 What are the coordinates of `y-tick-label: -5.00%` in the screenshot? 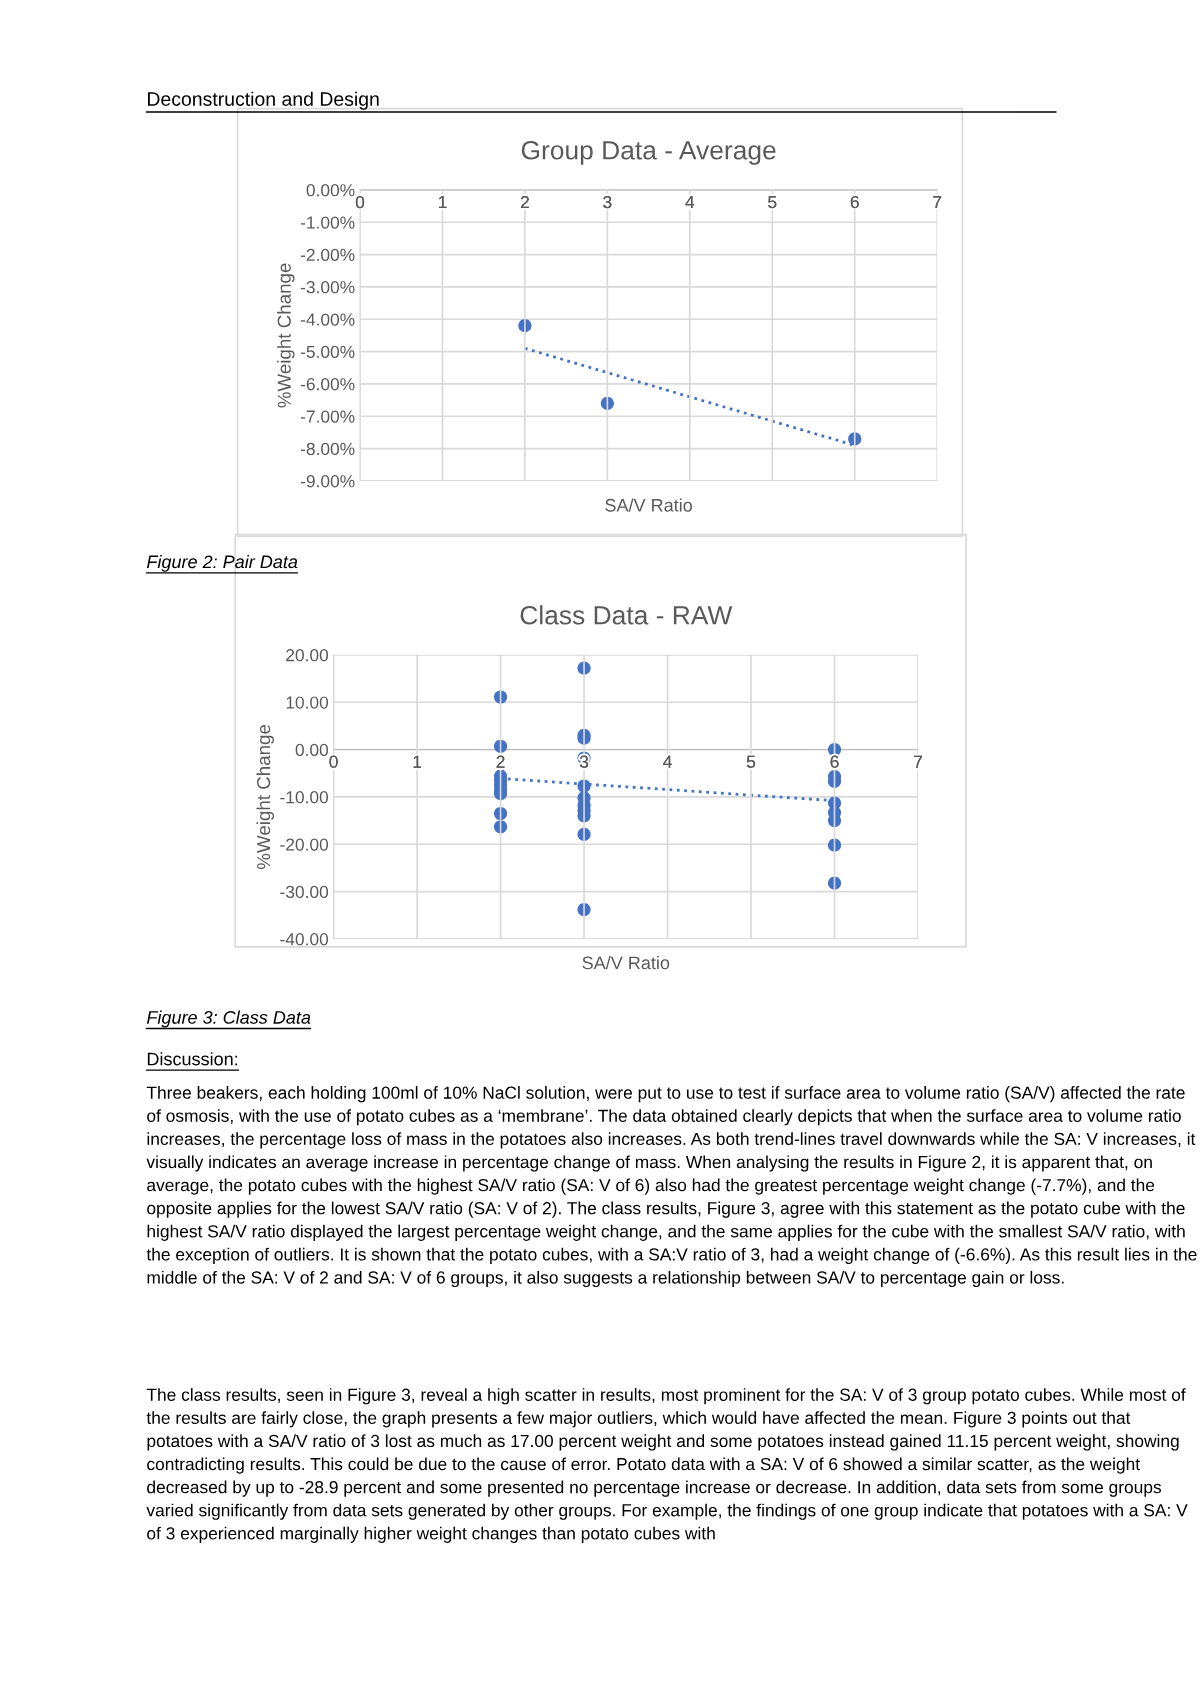 It's located at (327, 352).